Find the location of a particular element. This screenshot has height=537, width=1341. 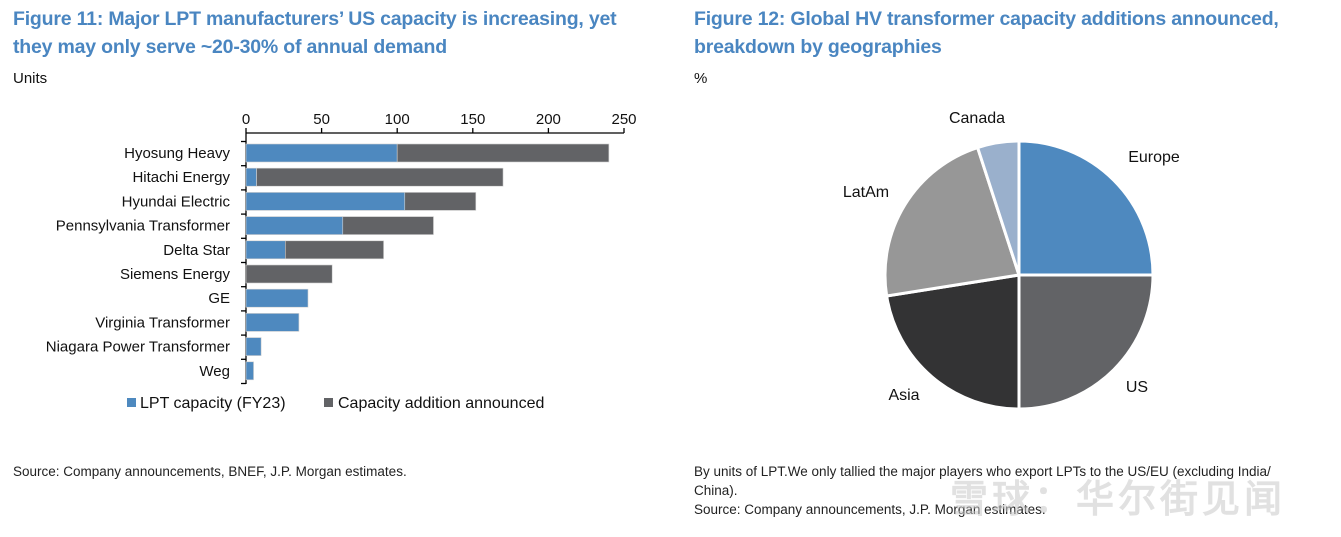

pie-label-latam: LatAm is located at coordinates (866, 192).